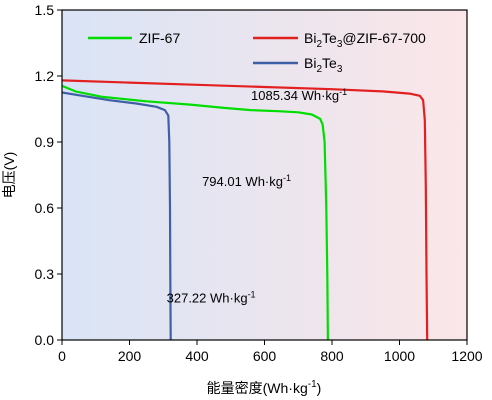  Describe the element at coordinates (62, 356) in the screenshot. I see `x-tick-label: 0` at that location.